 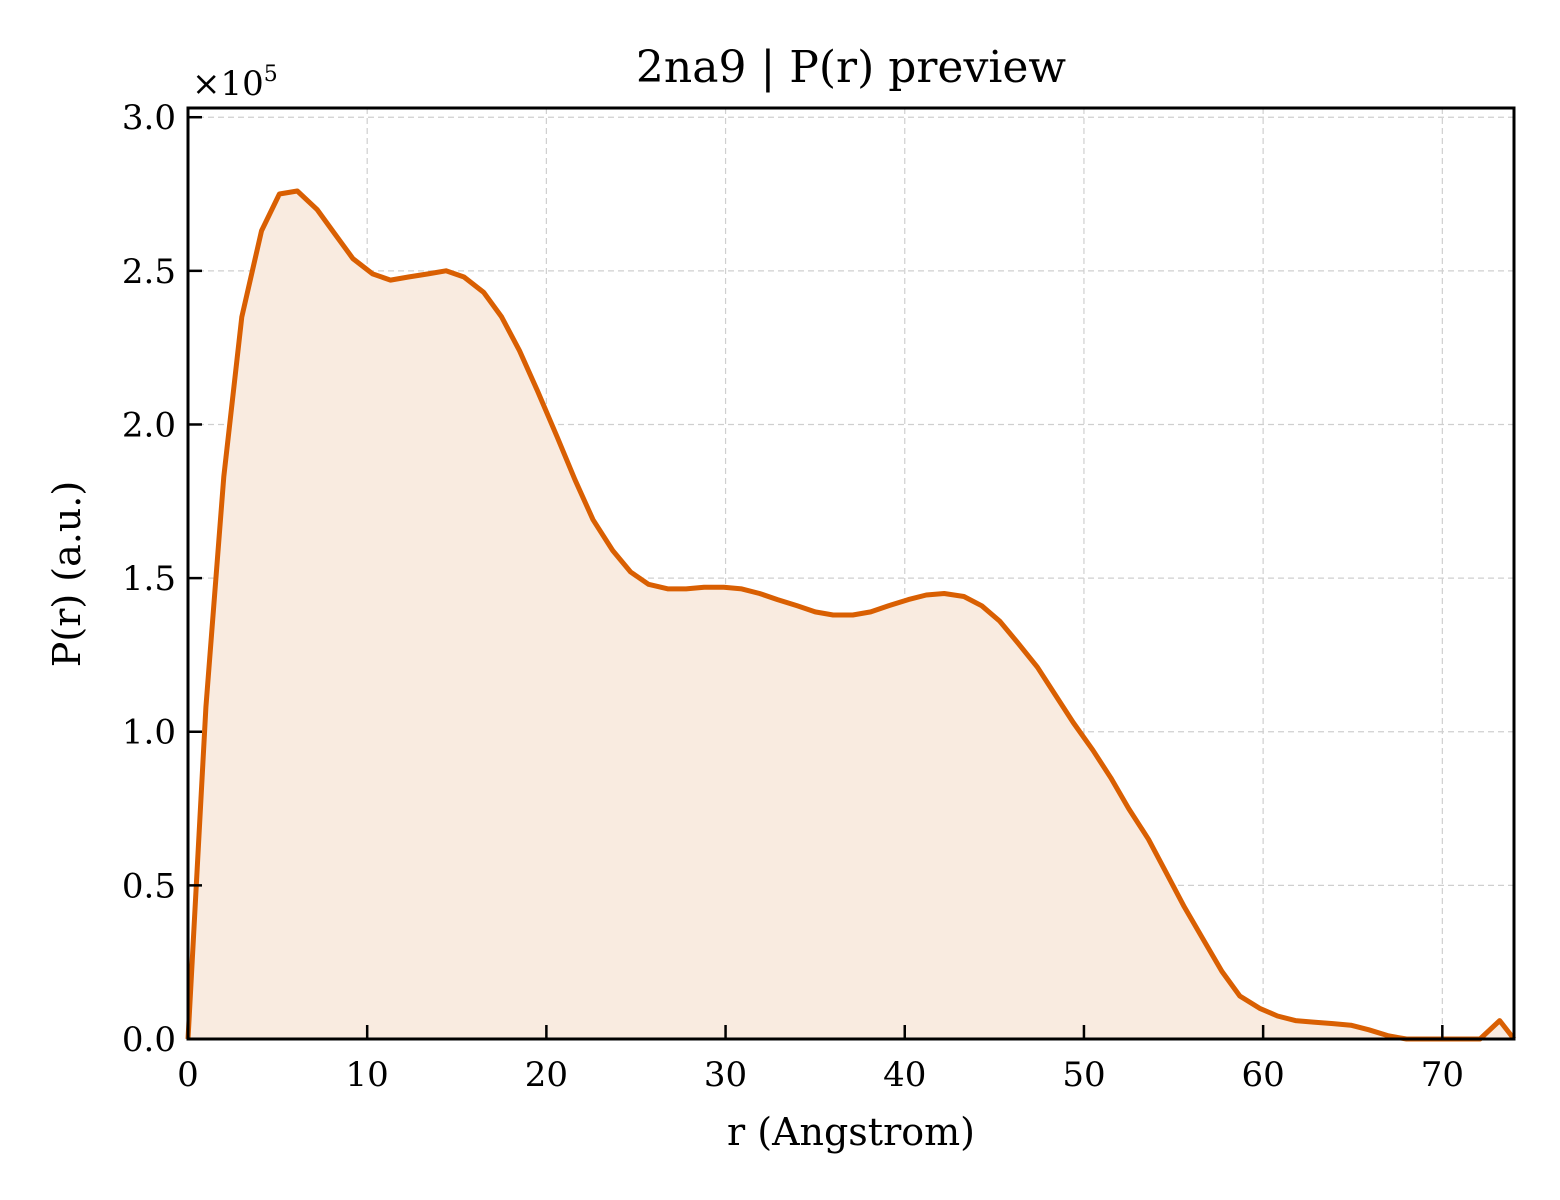 What do you see at coordinates (820, 1075) in the screenshot?
I see `x-tick-labels: 0 10 20 30 40 50 60 70` at bounding box center [820, 1075].